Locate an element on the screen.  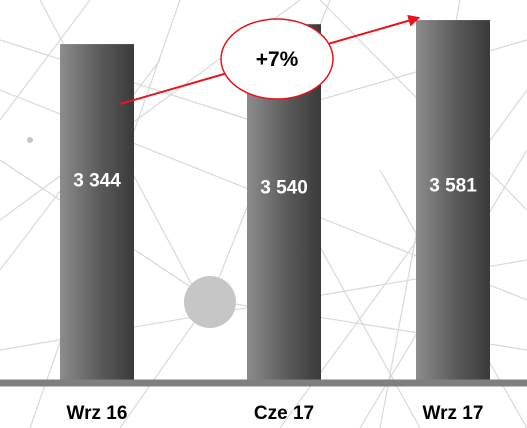
x-tick-label: Cze 17 is located at coordinates (284, 413).